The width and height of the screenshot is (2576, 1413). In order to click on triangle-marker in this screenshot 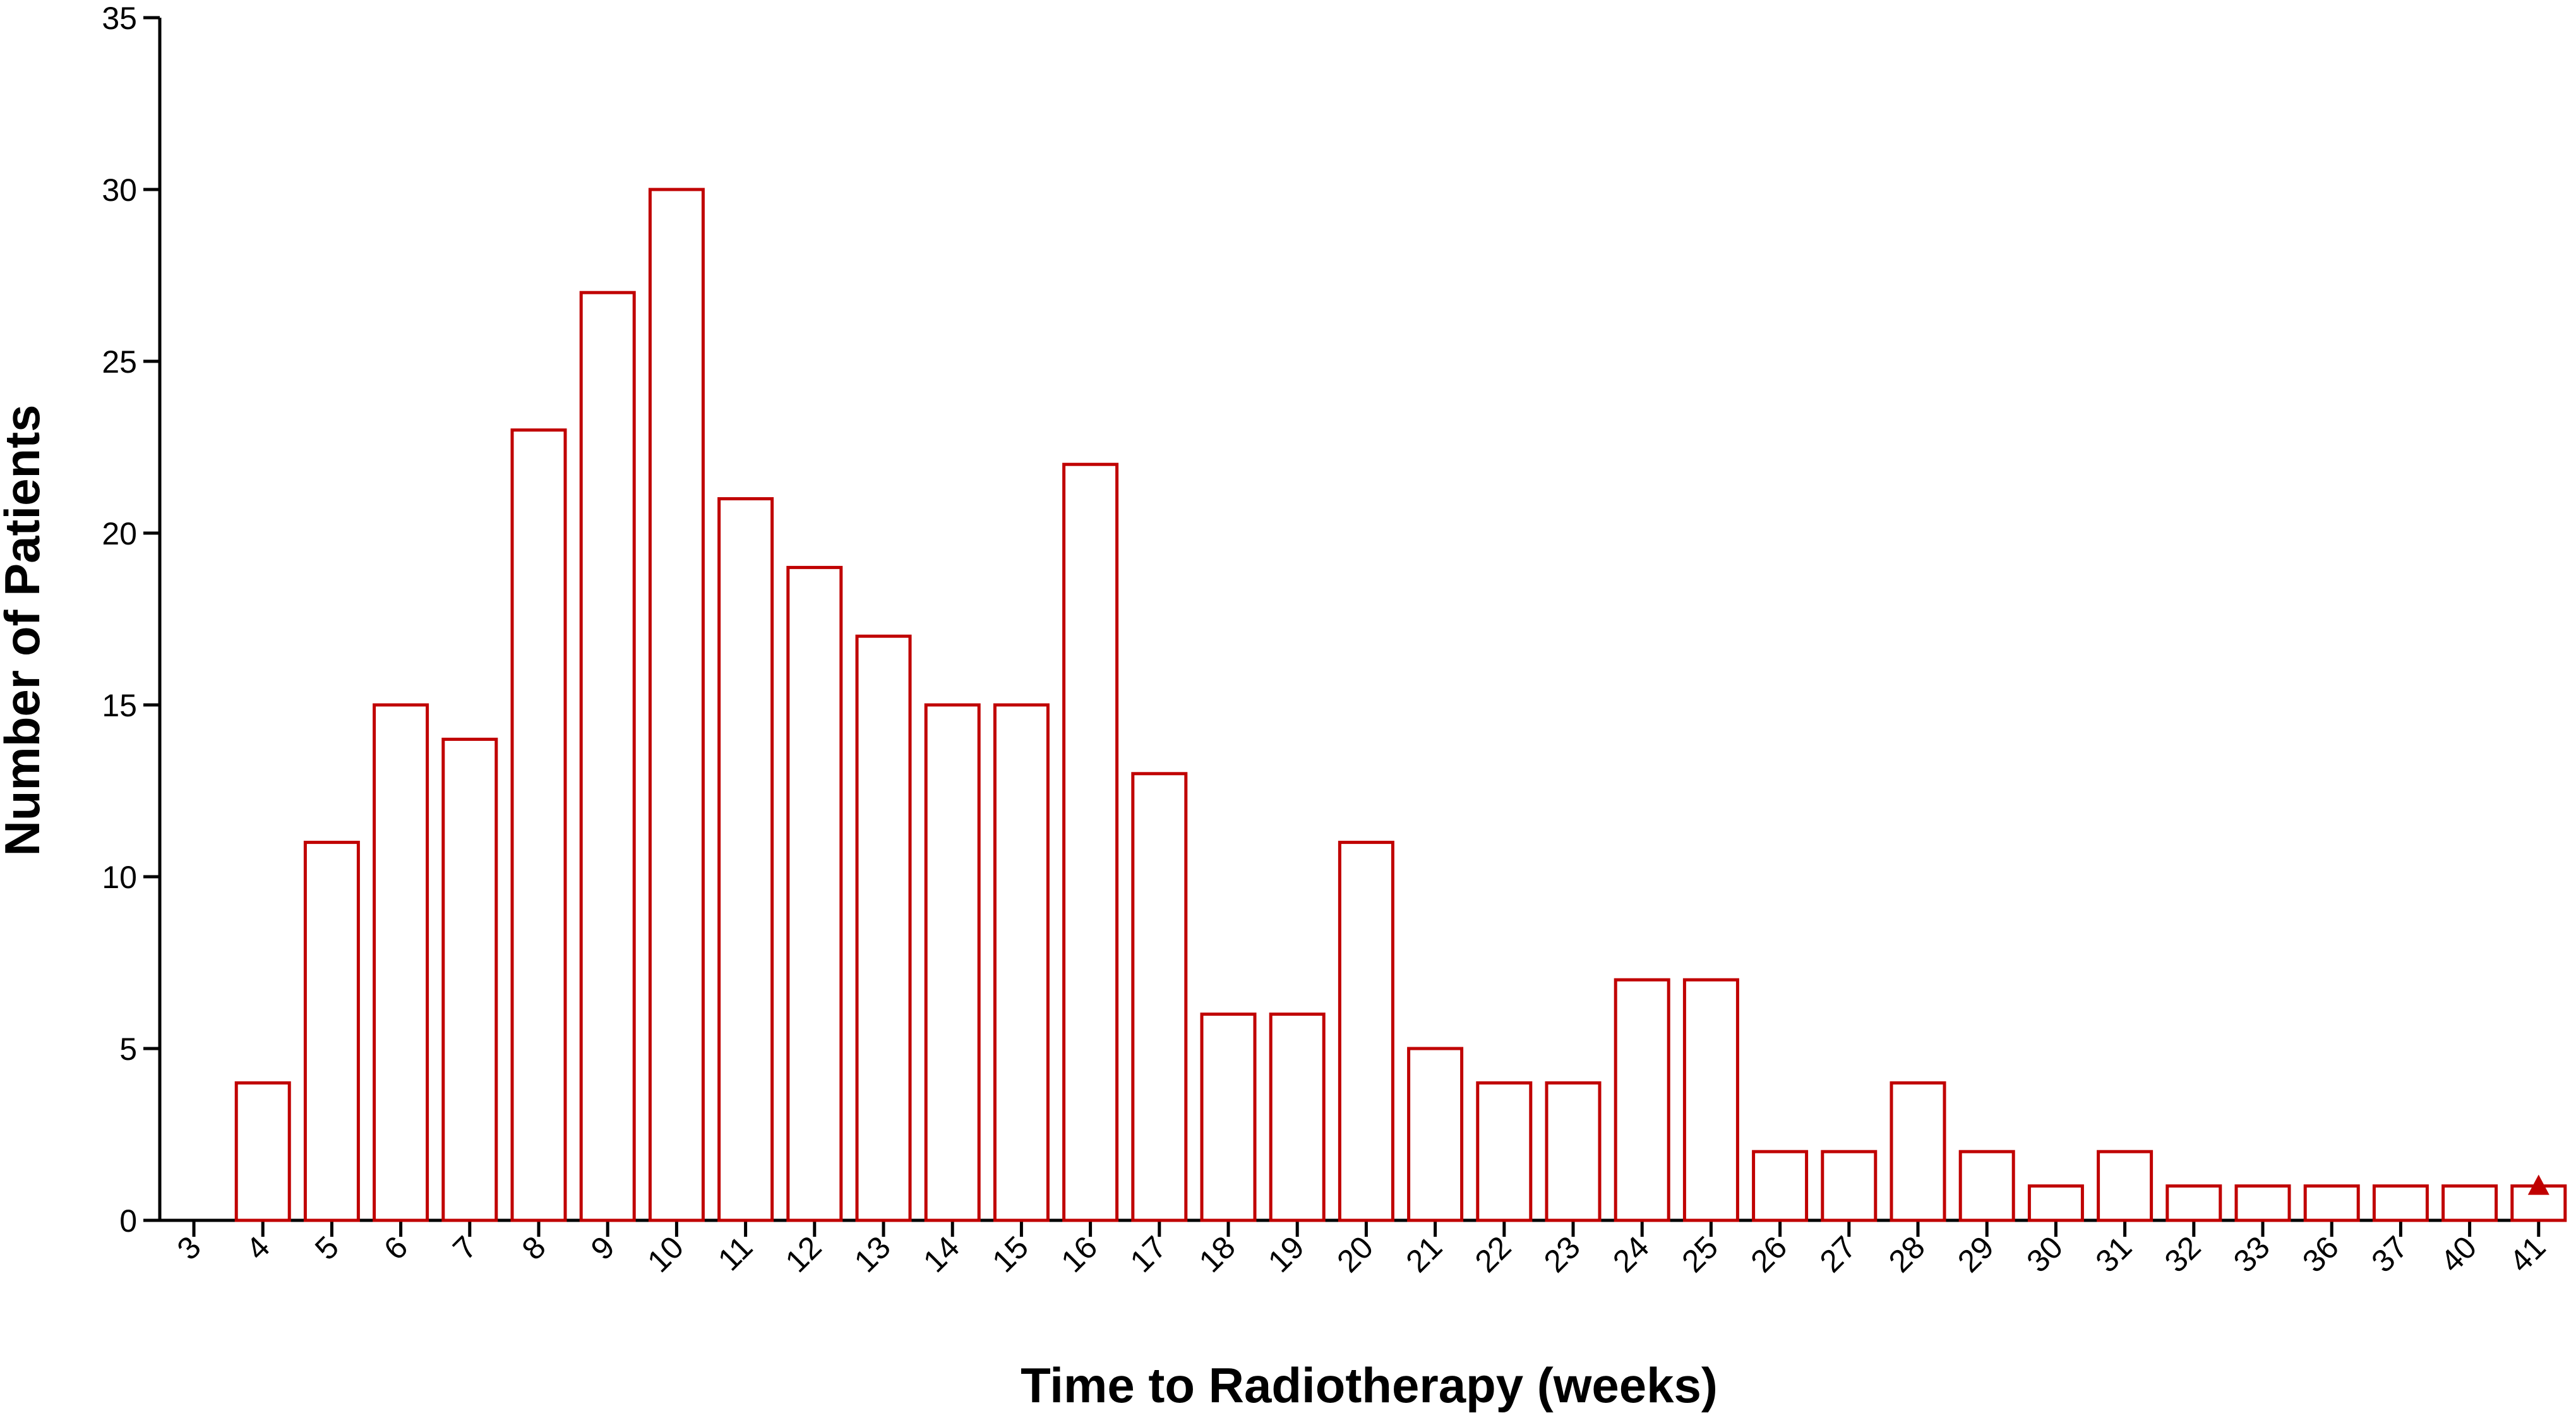, I will do `click(2538, 1184)`.